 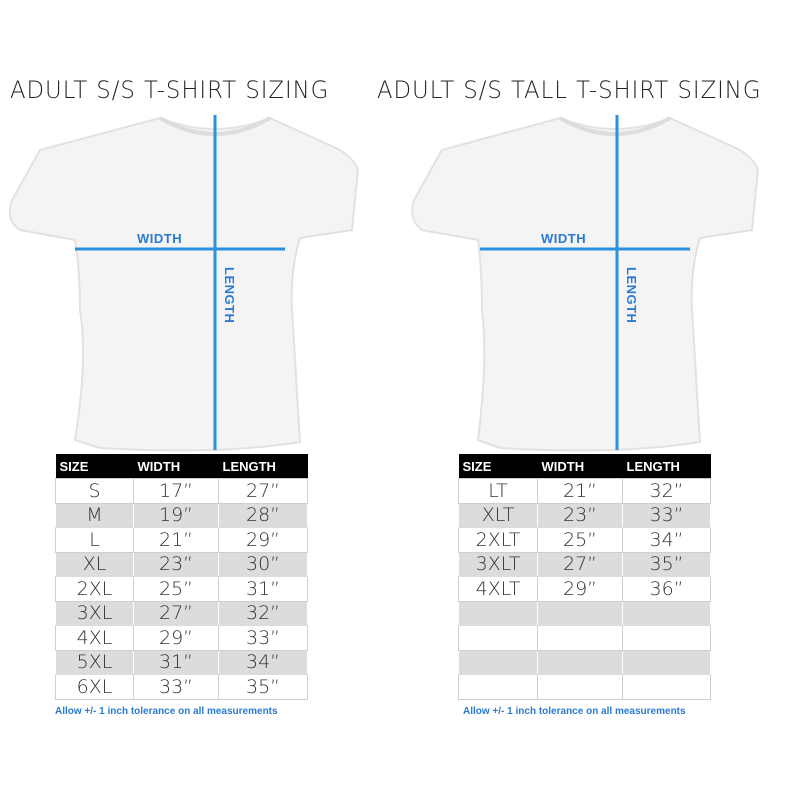 I want to click on right-title: ADULT S/S TALL T-SHIRT SIZING, so click(x=569, y=90).